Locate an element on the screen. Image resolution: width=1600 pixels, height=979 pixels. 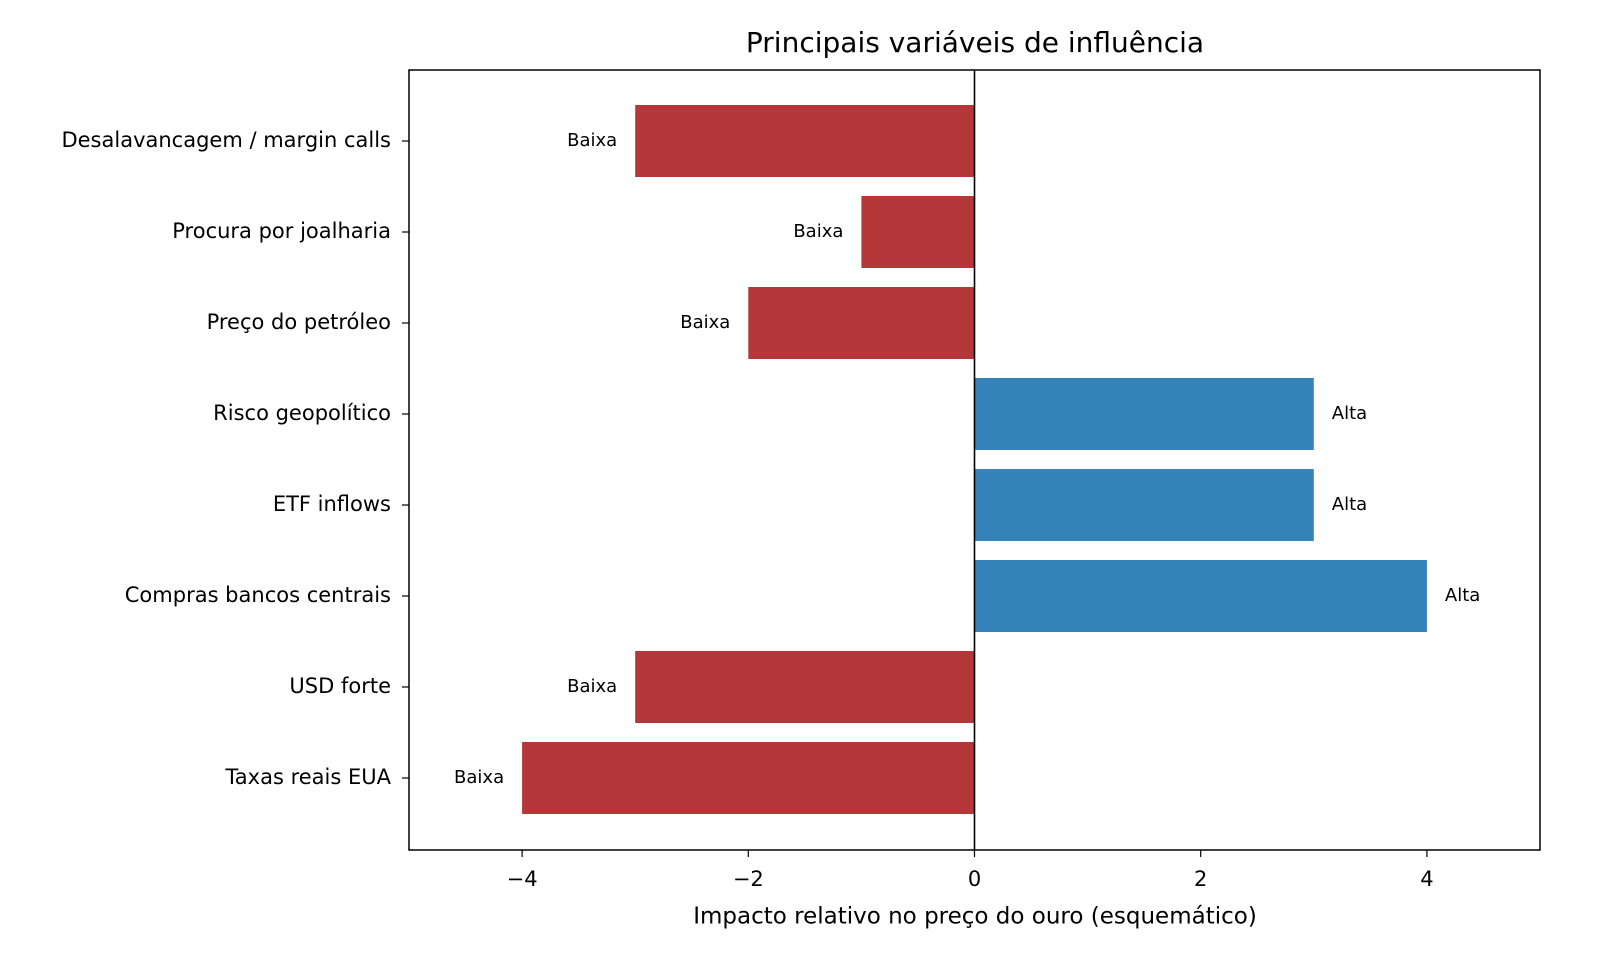
y-tick-label: ETF inflows is located at coordinates (332, 504).